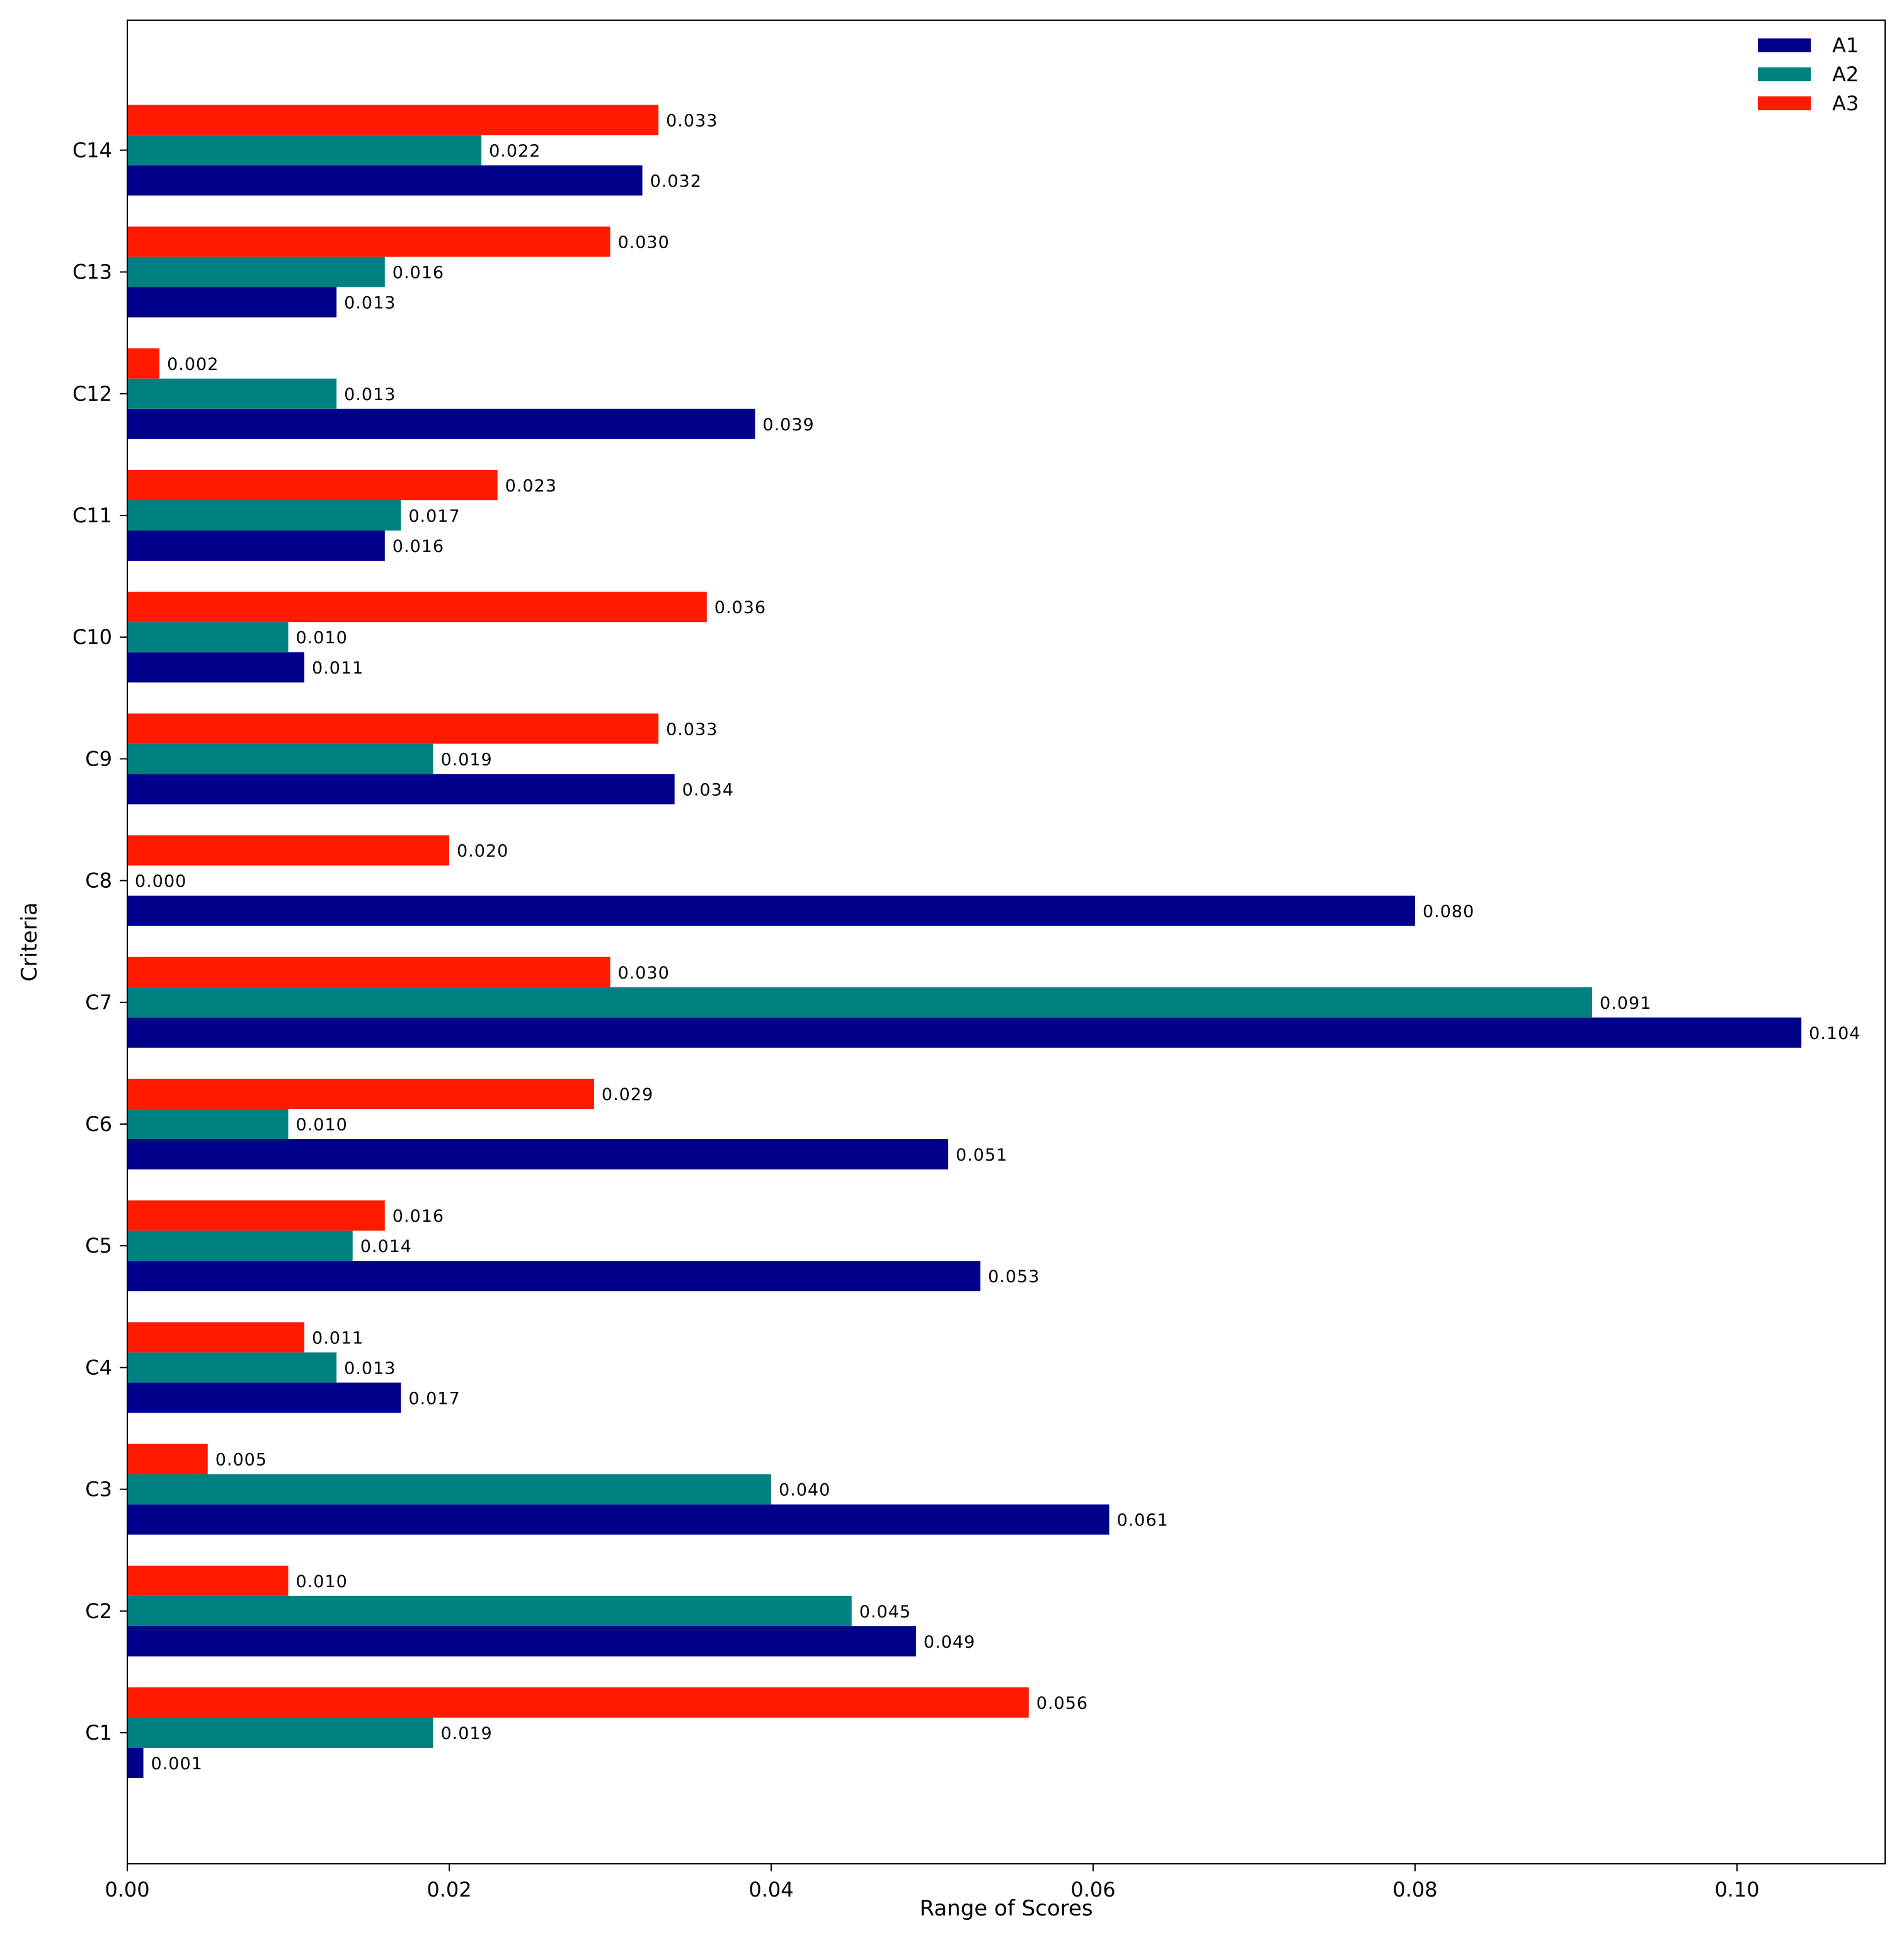 The width and height of the screenshot is (1904, 1935). What do you see at coordinates (216, 1337) in the screenshot?
I see `bar-a3-c4` at bounding box center [216, 1337].